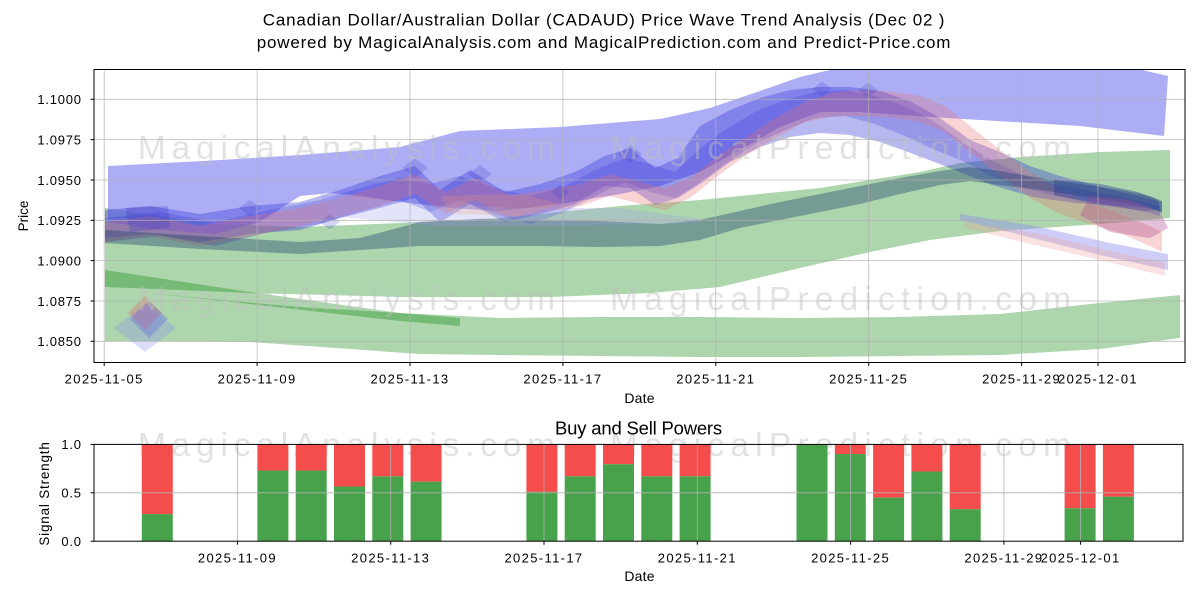 Image resolution: width=1200 pixels, height=600 pixels. I want to click on svg-text: 1.0925, so click(59, 220).